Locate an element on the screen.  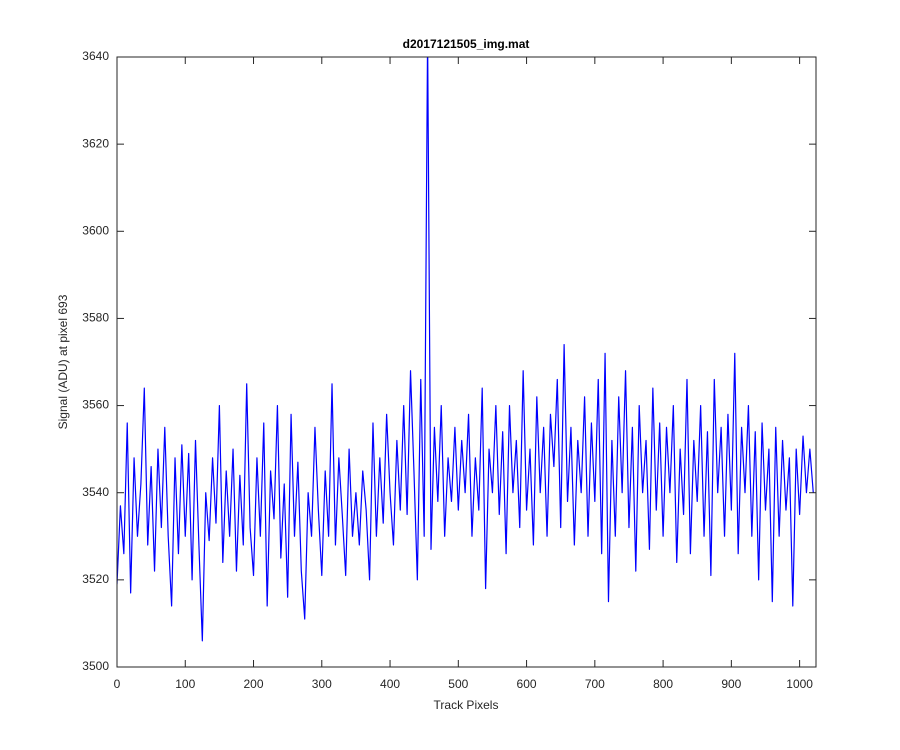
chart-title: d2017121505_img.mat is located at coordinates (466, 44).